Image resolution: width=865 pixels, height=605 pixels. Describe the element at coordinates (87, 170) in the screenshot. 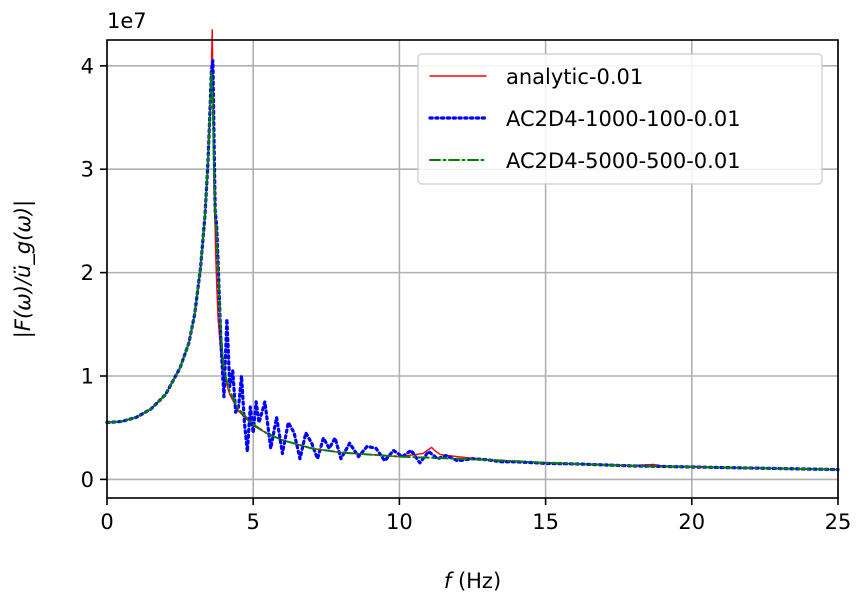

I see `y-tick-label: 3` at that location.